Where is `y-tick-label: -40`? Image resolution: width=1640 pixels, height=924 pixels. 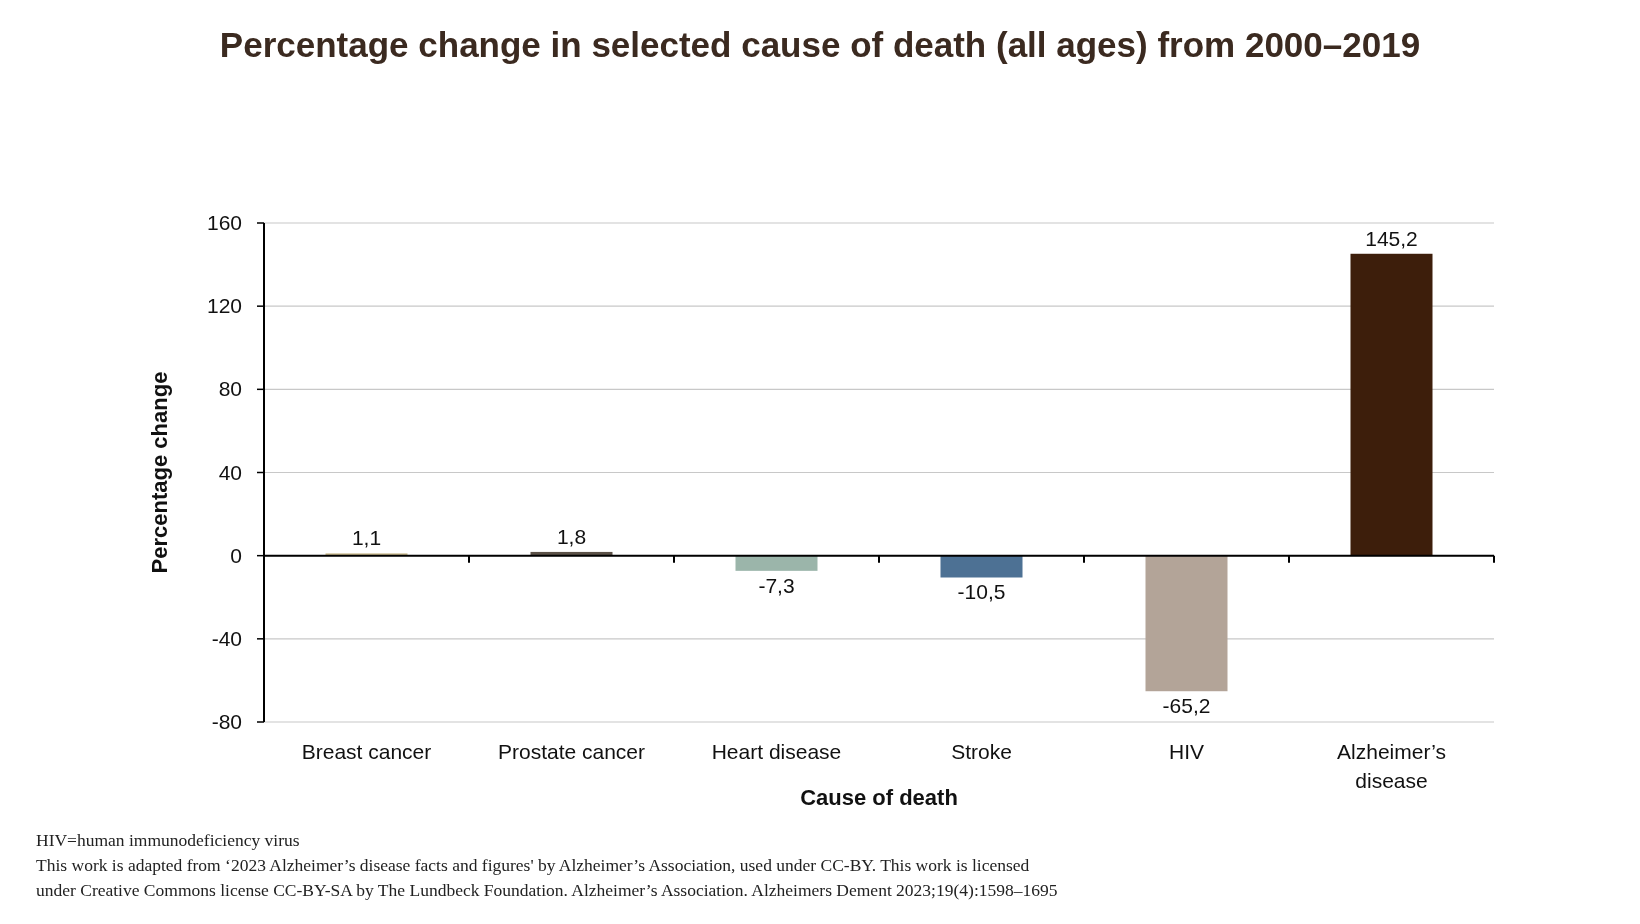
y-tick-label: -40 is located at coordinates (226, 638).